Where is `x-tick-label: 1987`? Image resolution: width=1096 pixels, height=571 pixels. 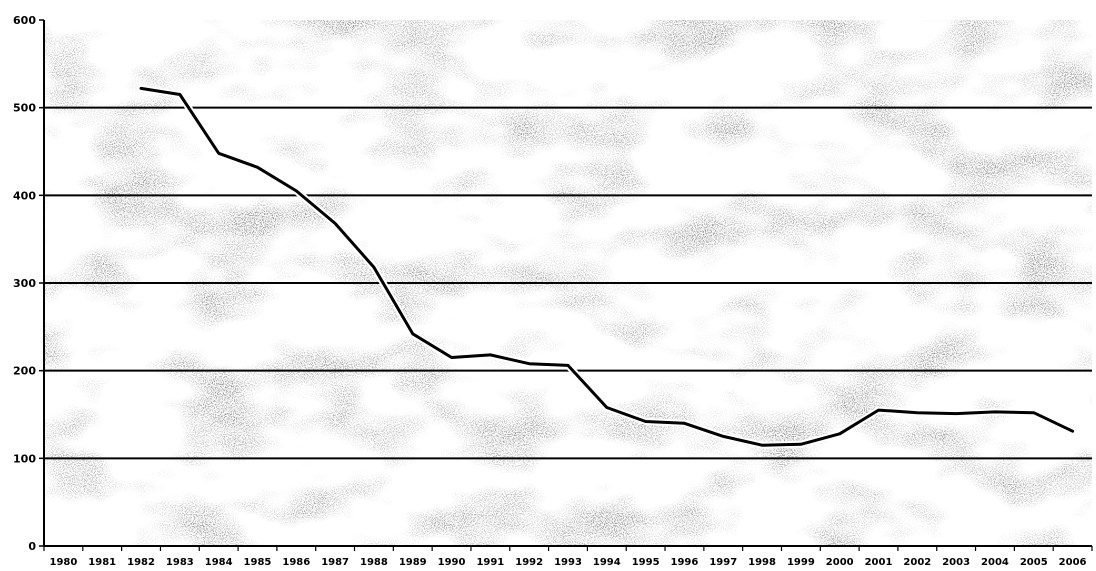 x-tick-label: 1987 is located at coordinates (335, 562).